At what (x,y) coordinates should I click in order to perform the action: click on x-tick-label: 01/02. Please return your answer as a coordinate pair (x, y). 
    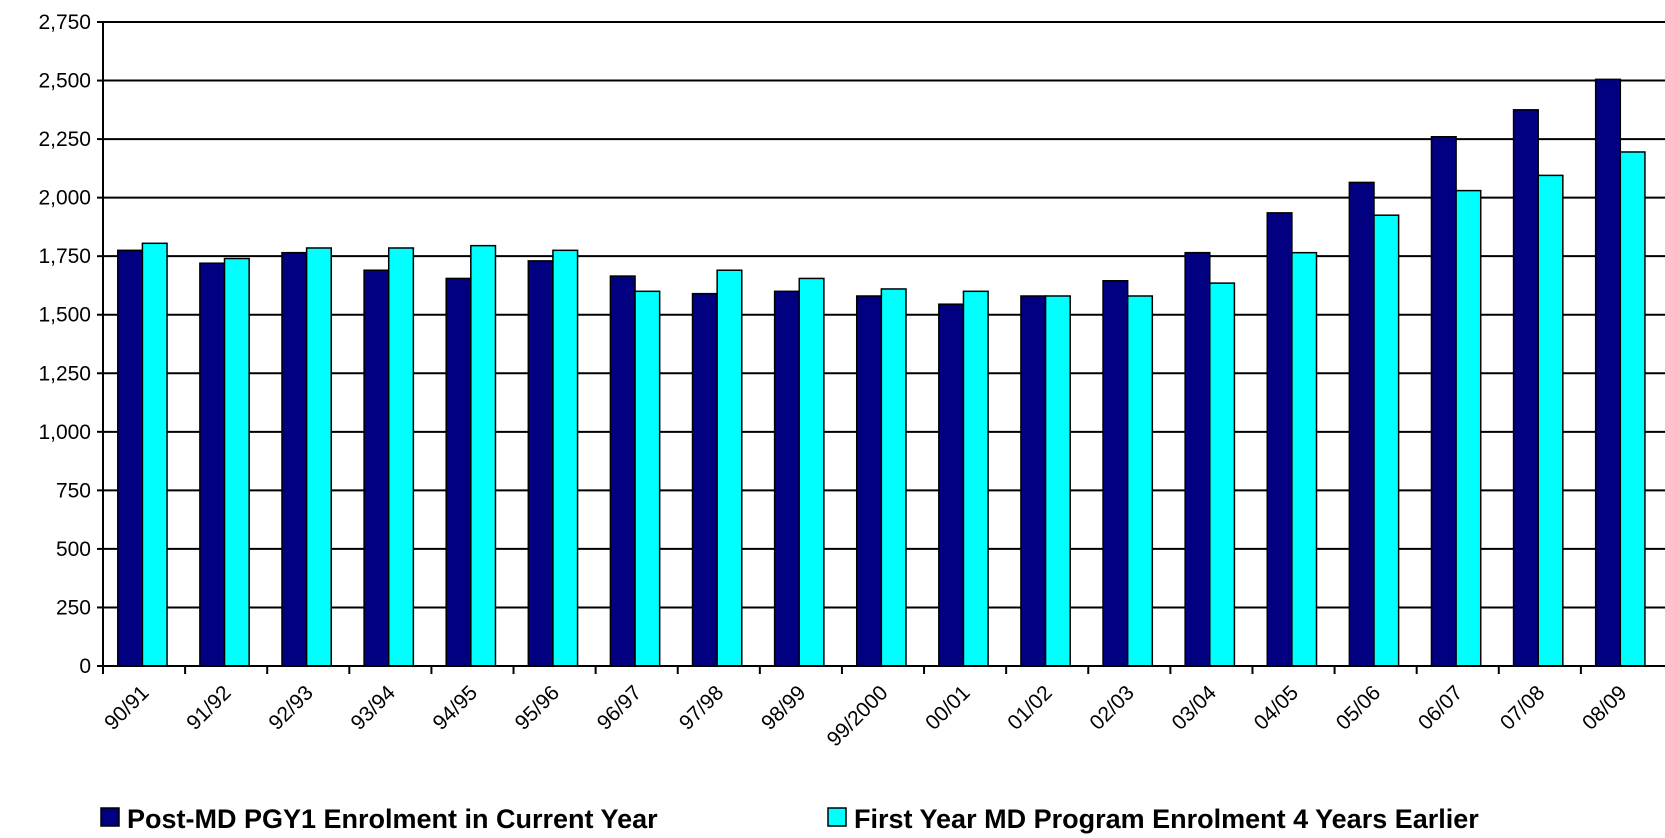
    Looking at the image, I should click on (1029, 707).